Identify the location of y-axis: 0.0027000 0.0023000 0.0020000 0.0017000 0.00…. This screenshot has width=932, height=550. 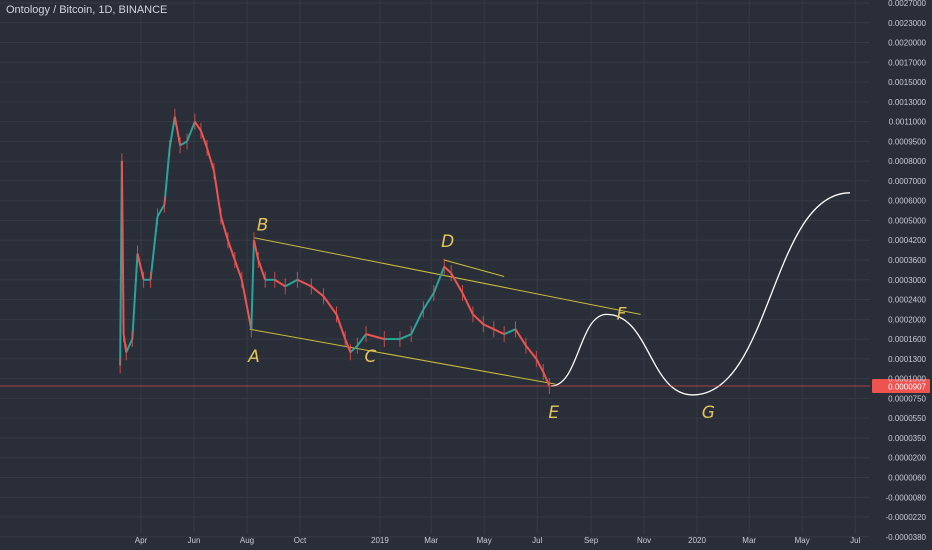
(906, 271).